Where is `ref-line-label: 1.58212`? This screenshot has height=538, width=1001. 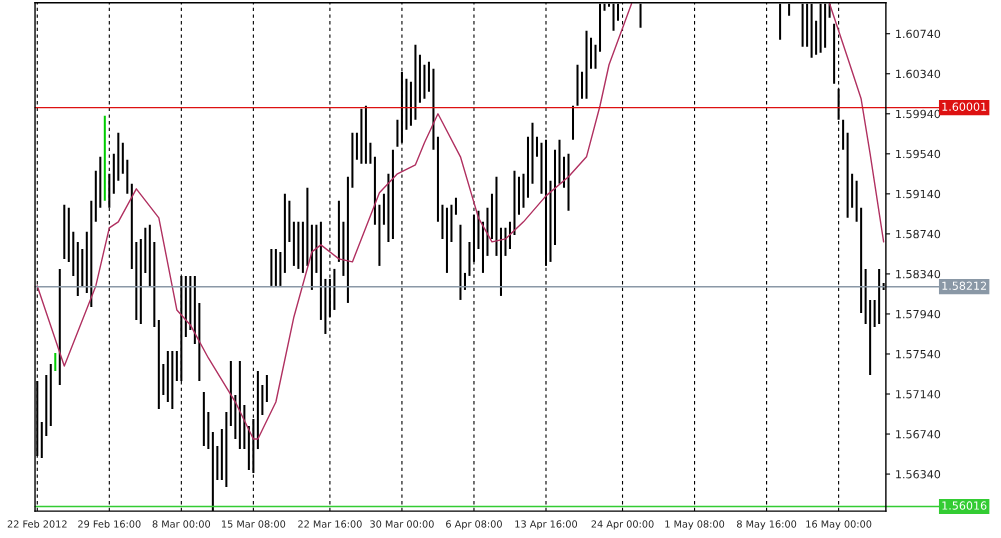
ref-line-label: 1.58212 is located at coordinates (964, 285).